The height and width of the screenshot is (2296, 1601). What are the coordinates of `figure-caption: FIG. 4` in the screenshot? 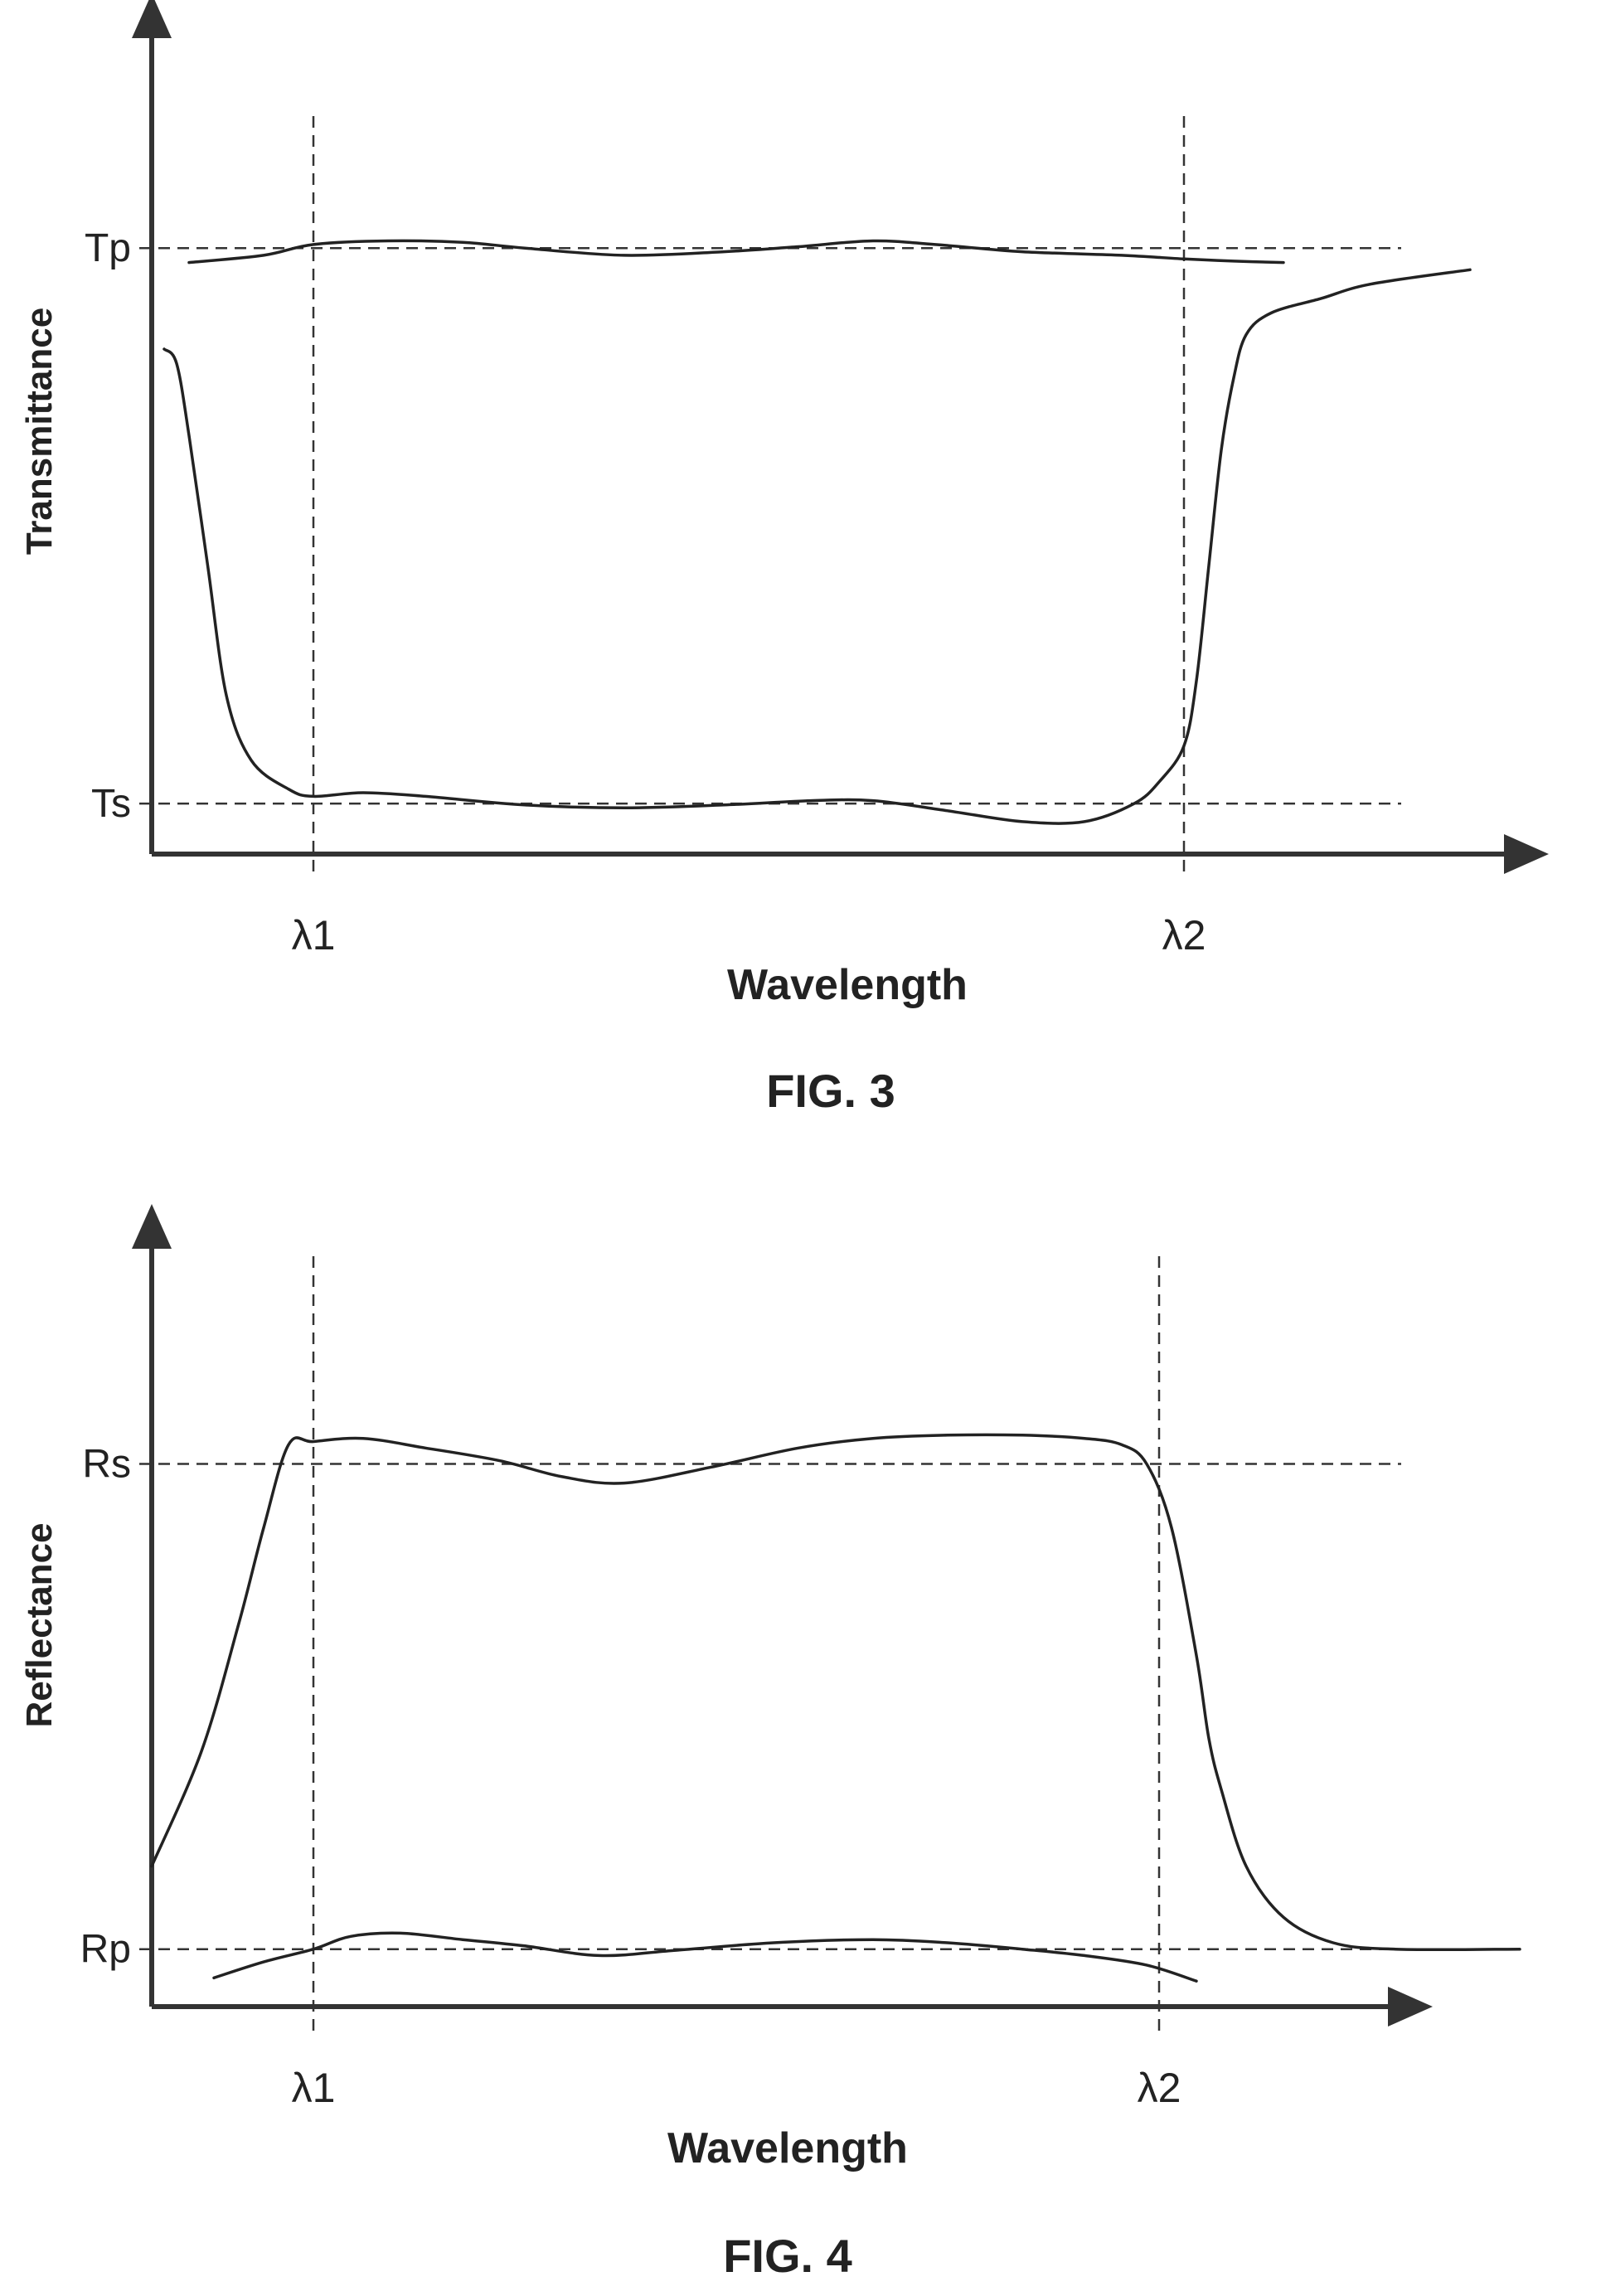 It's located at (787, 2256).